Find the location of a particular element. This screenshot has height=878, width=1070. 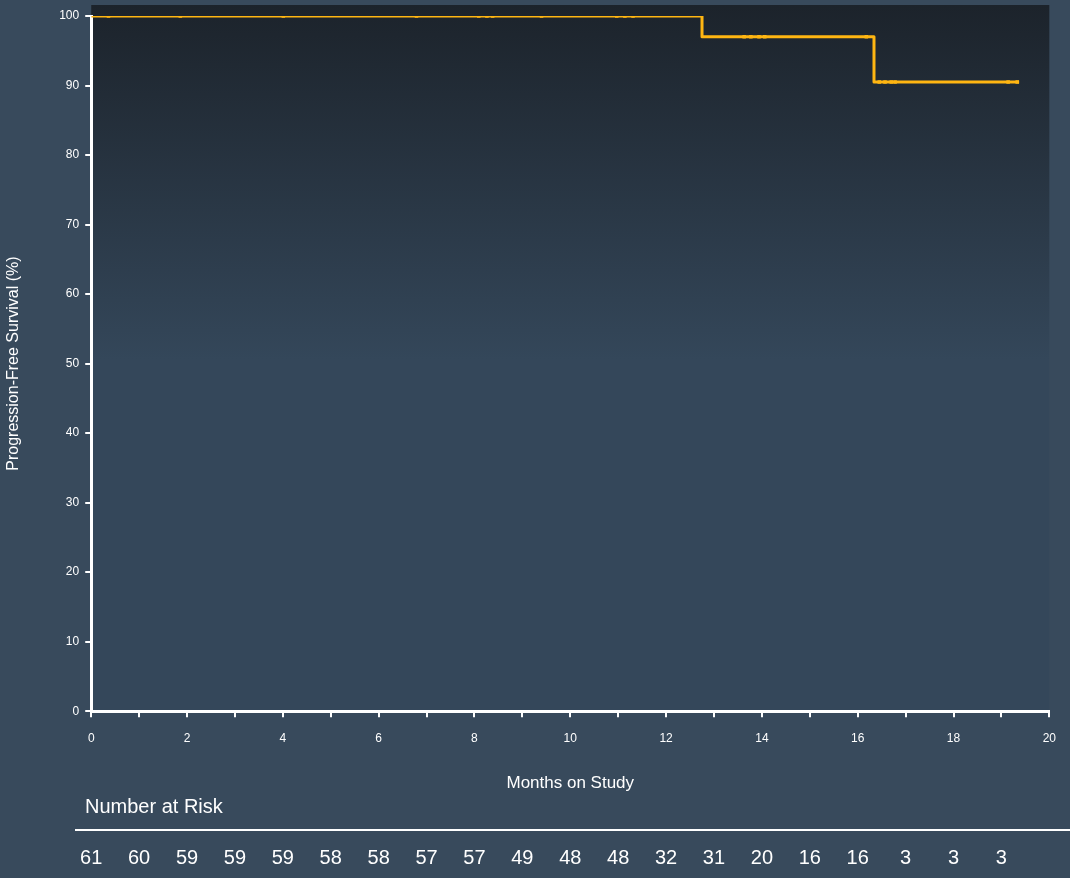

x-tick-label: 14 is located at coordinates (762, 737).